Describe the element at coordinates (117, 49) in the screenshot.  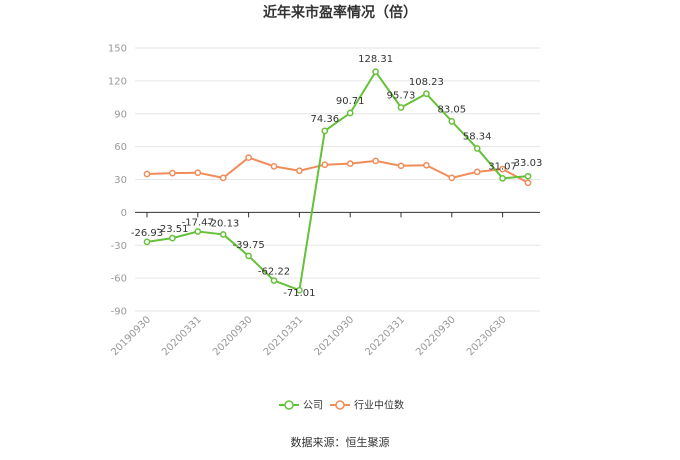
I see `y-tick-label: 150` at that location.